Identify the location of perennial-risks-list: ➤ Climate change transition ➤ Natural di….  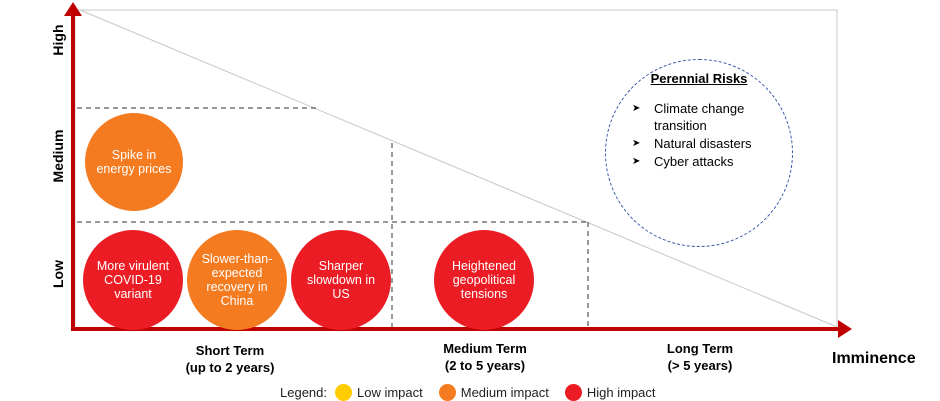
(712, 135).